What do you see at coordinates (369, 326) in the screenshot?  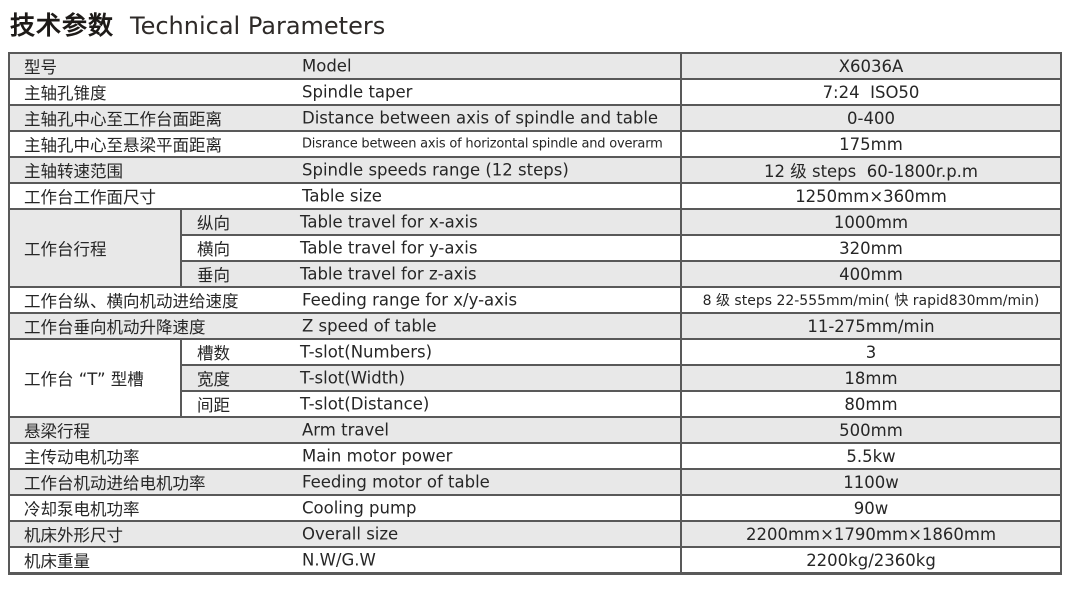 I see `param-name-en: Z speed of table` at bounding box center [369, 326].